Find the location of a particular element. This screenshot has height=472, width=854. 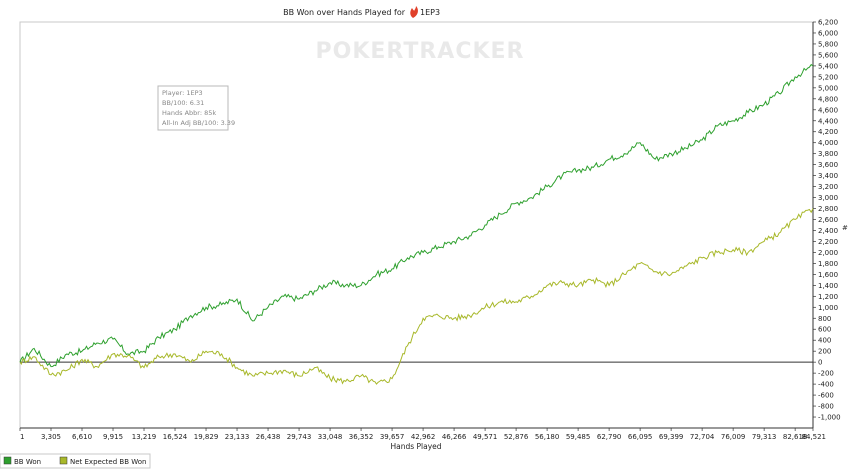

x-tick-label: 59,485 is located at coordinates (578, 437).